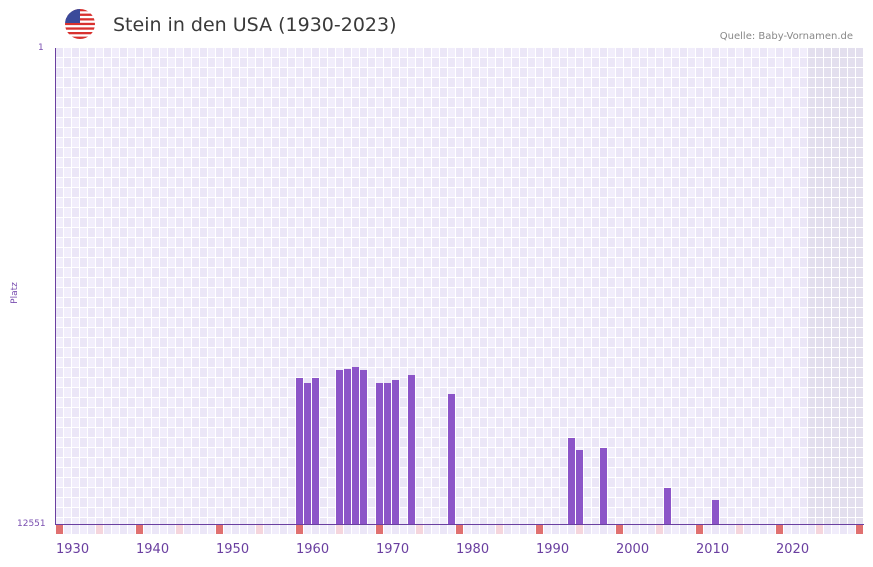 This screenshot has width=873, height=567. What do you see at coordinates (395, 452) in the screenshot?
I see `bar-1972` at bounding box center [395, 452].